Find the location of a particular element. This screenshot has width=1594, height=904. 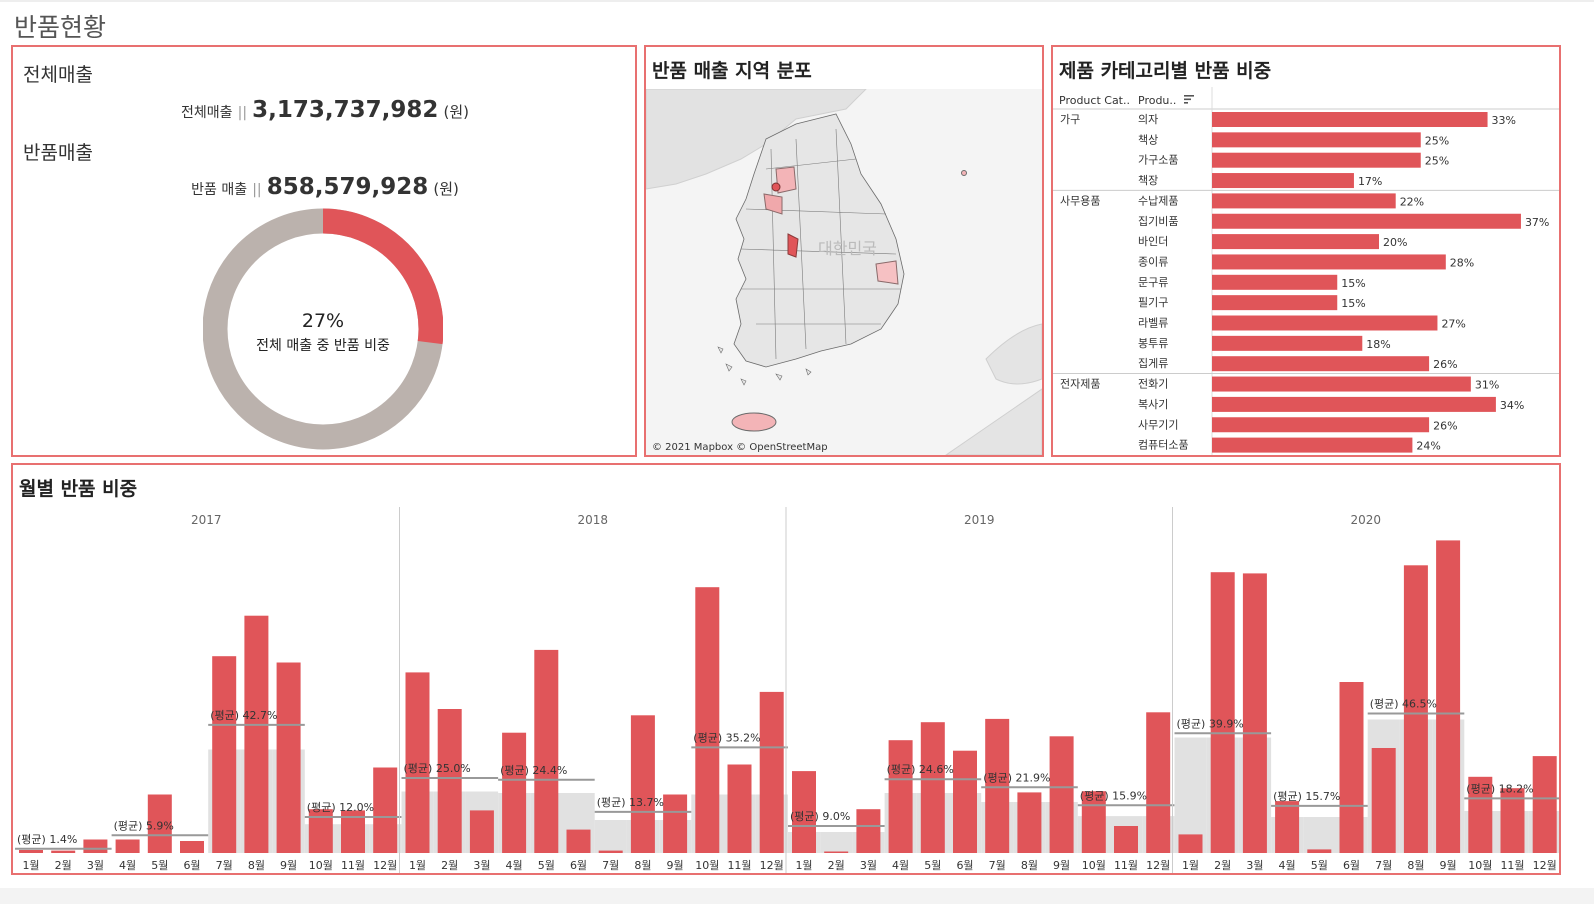

product-category-header: Product Cat.. is located at coordinates (1094, 100).